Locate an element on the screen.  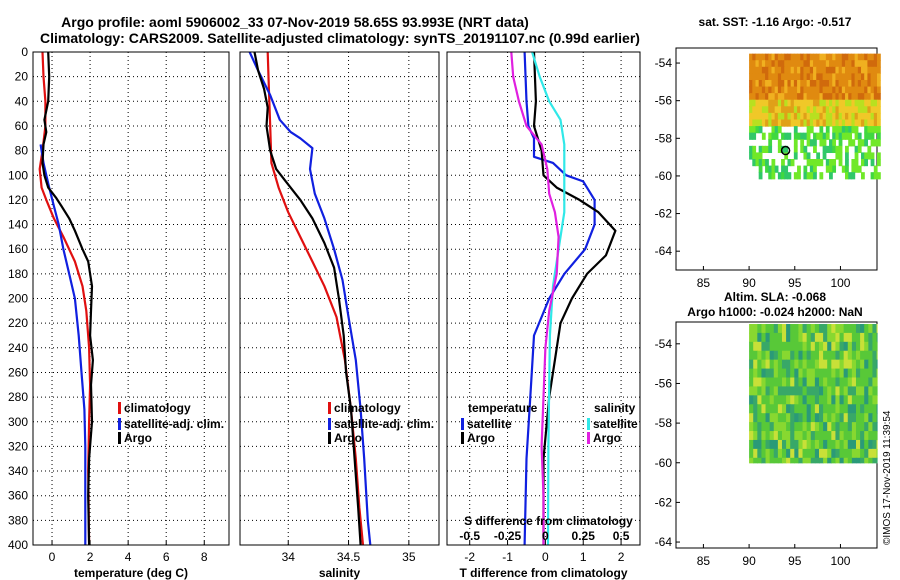
x-tick-label: -2 is located at coordinates (469, 557).